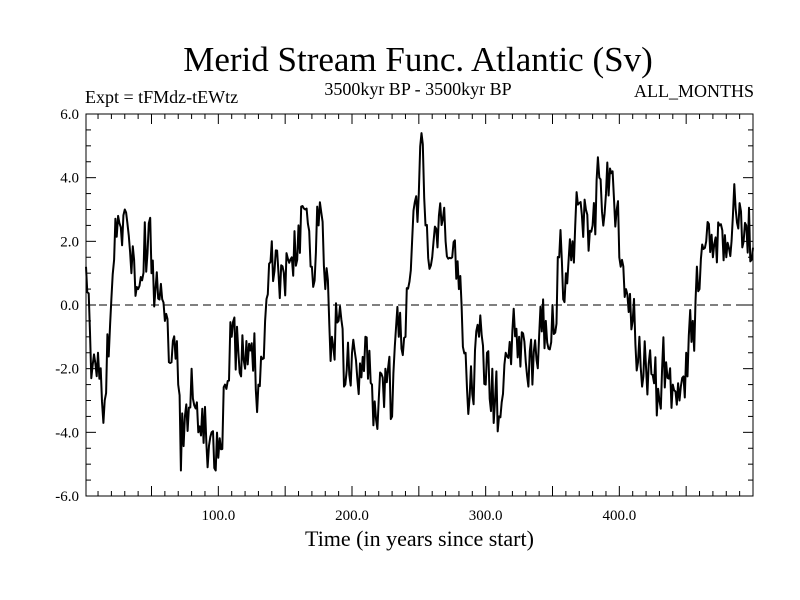 This screenshot has height=600, width=800. What do you see at coordinates (352, 516) in the screenshot?
I see `x-tick-label: 200.0` at bounding box center [352, 516].